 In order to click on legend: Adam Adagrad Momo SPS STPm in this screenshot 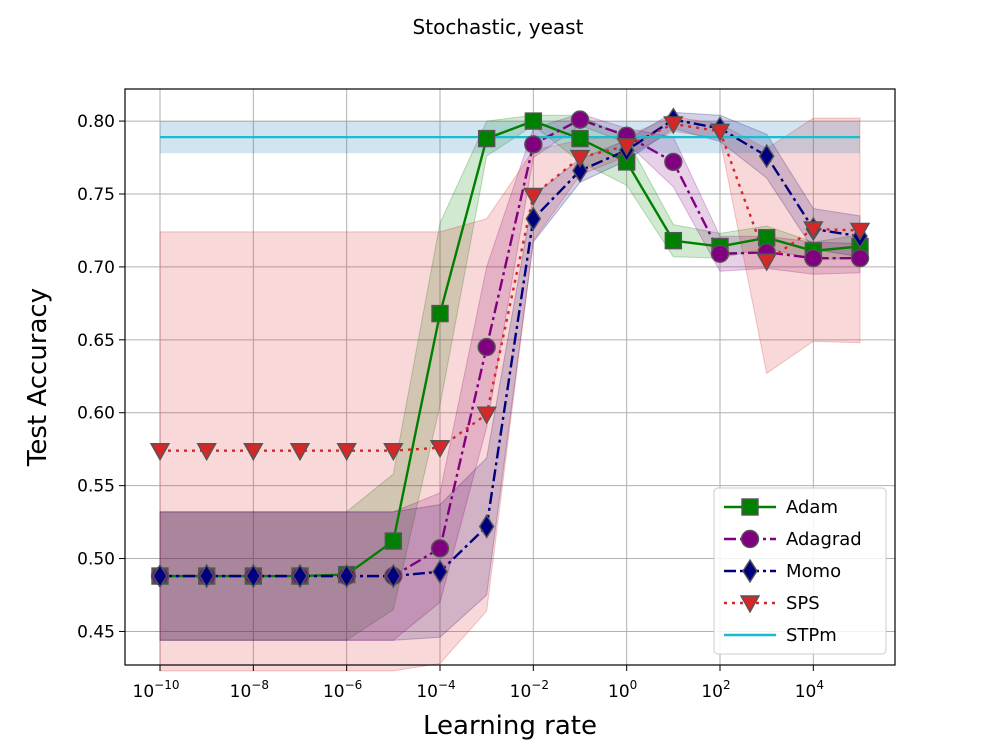, I will do `click(800, 571)`.